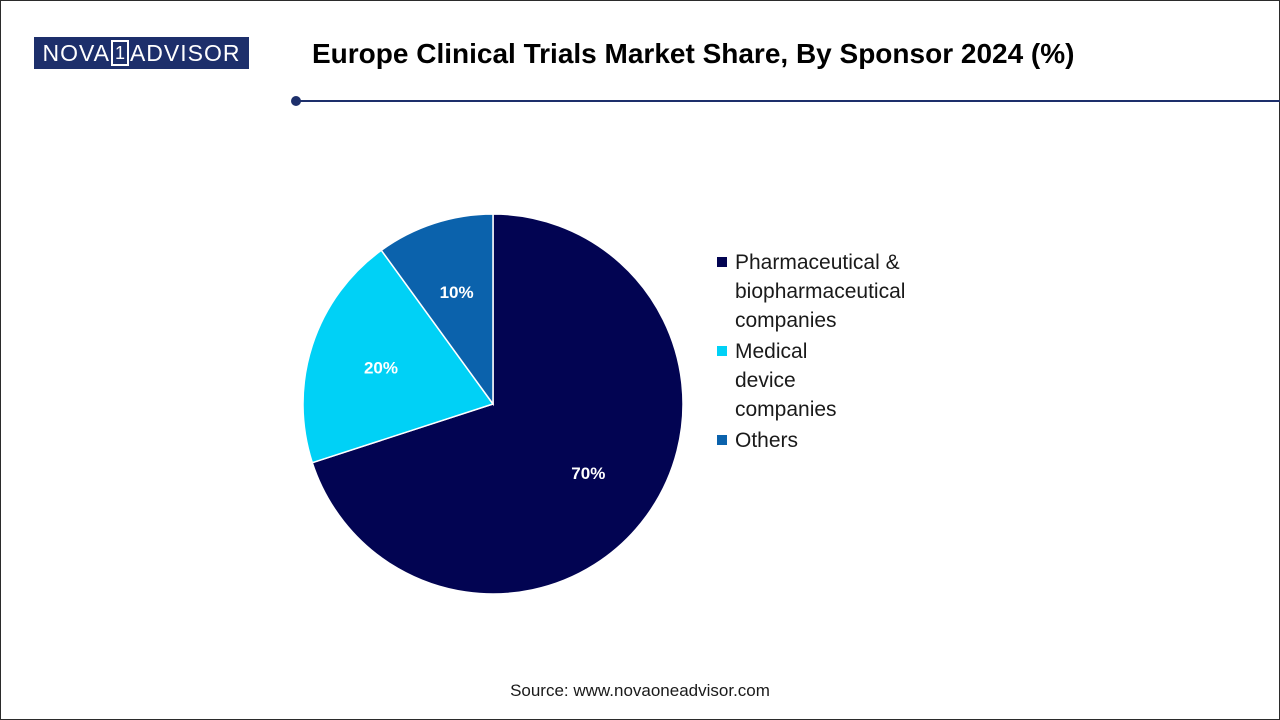 The height and width of the screenshot is (720, 1280). I want to click on nova-one-advisor-logo: NOVA 1 ADVISOR, so click(141, 53).